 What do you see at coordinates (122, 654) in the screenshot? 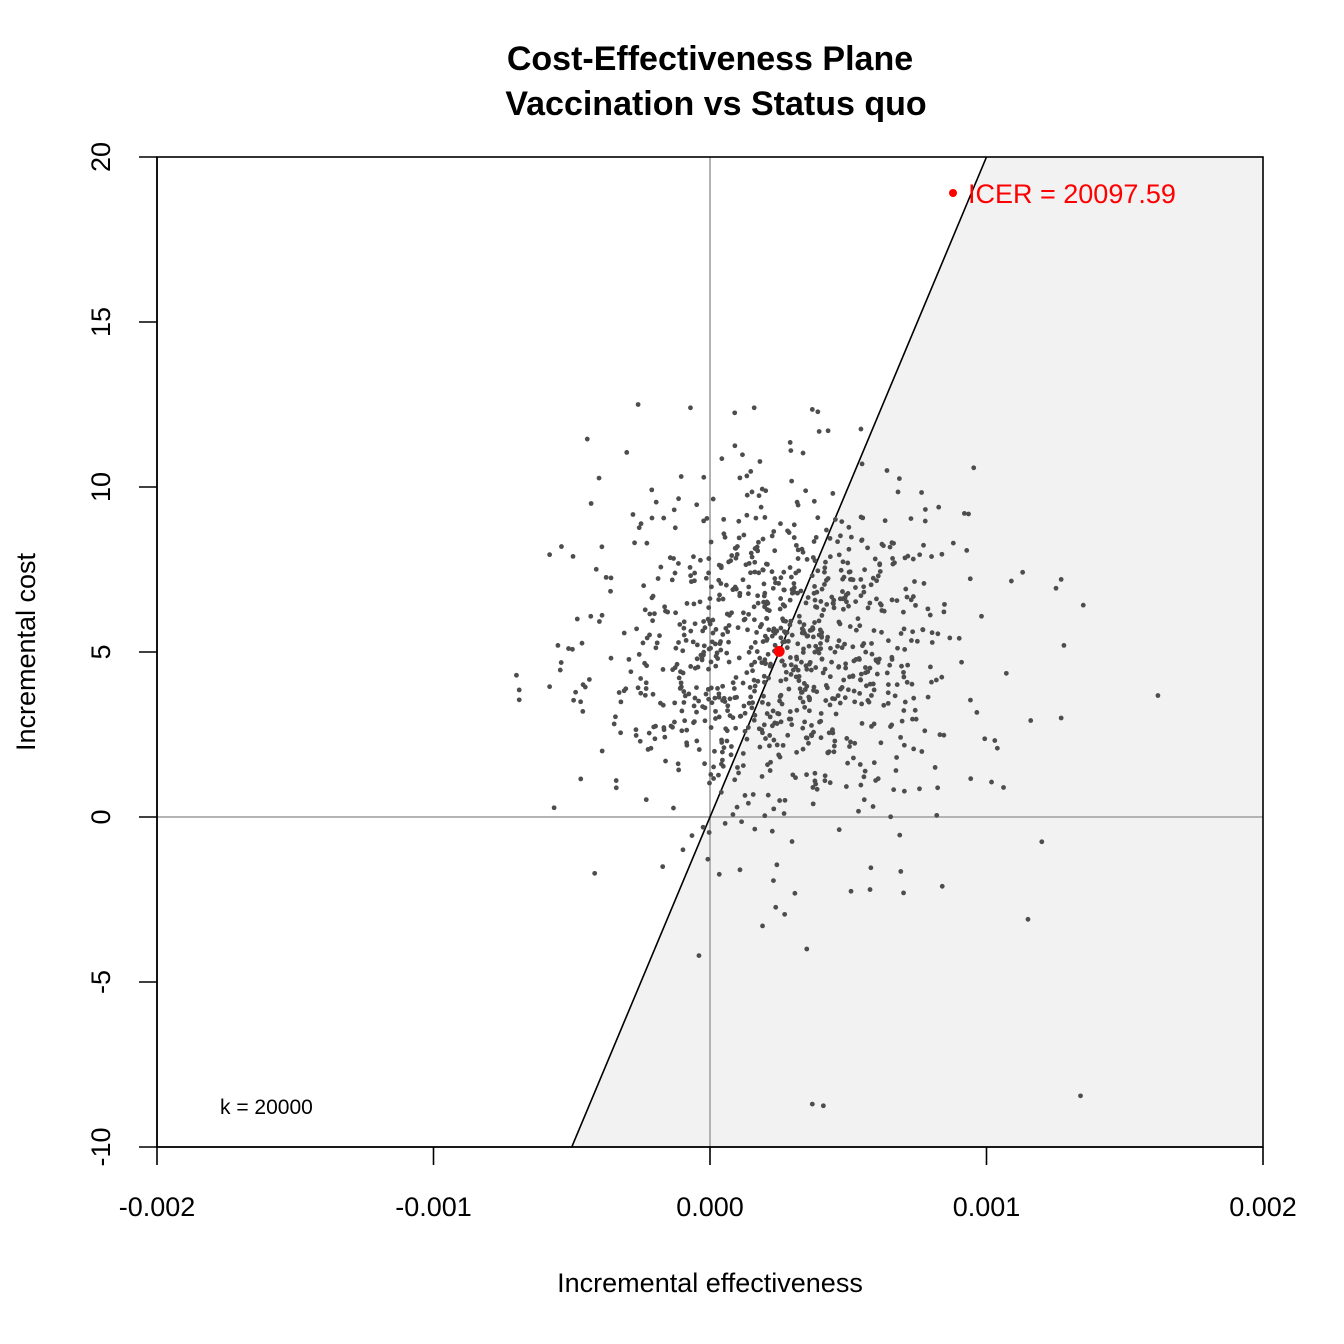
I see `y-axis: -10 -5 0 5 10 15 20` at bounding box center [122, 654].